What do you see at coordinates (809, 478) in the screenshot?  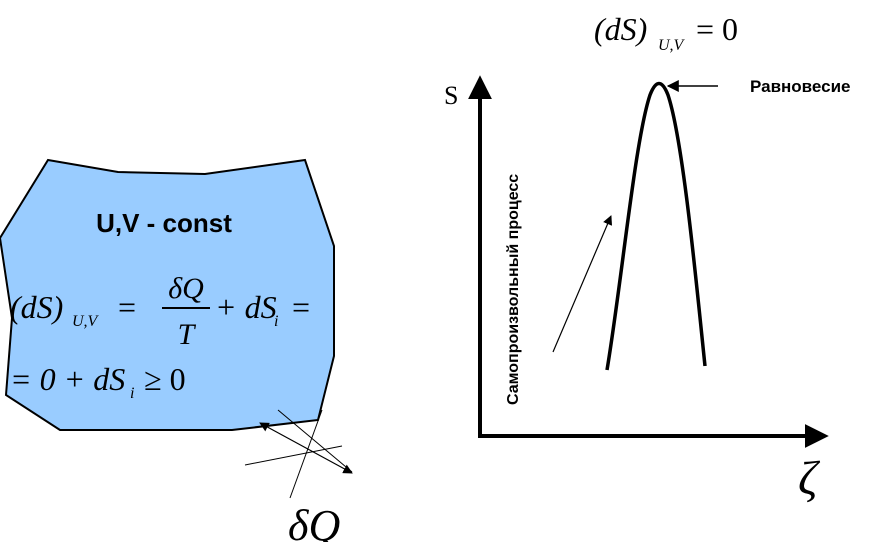 I see `x-axis-label: ζ` at bounding box center [809, 478].